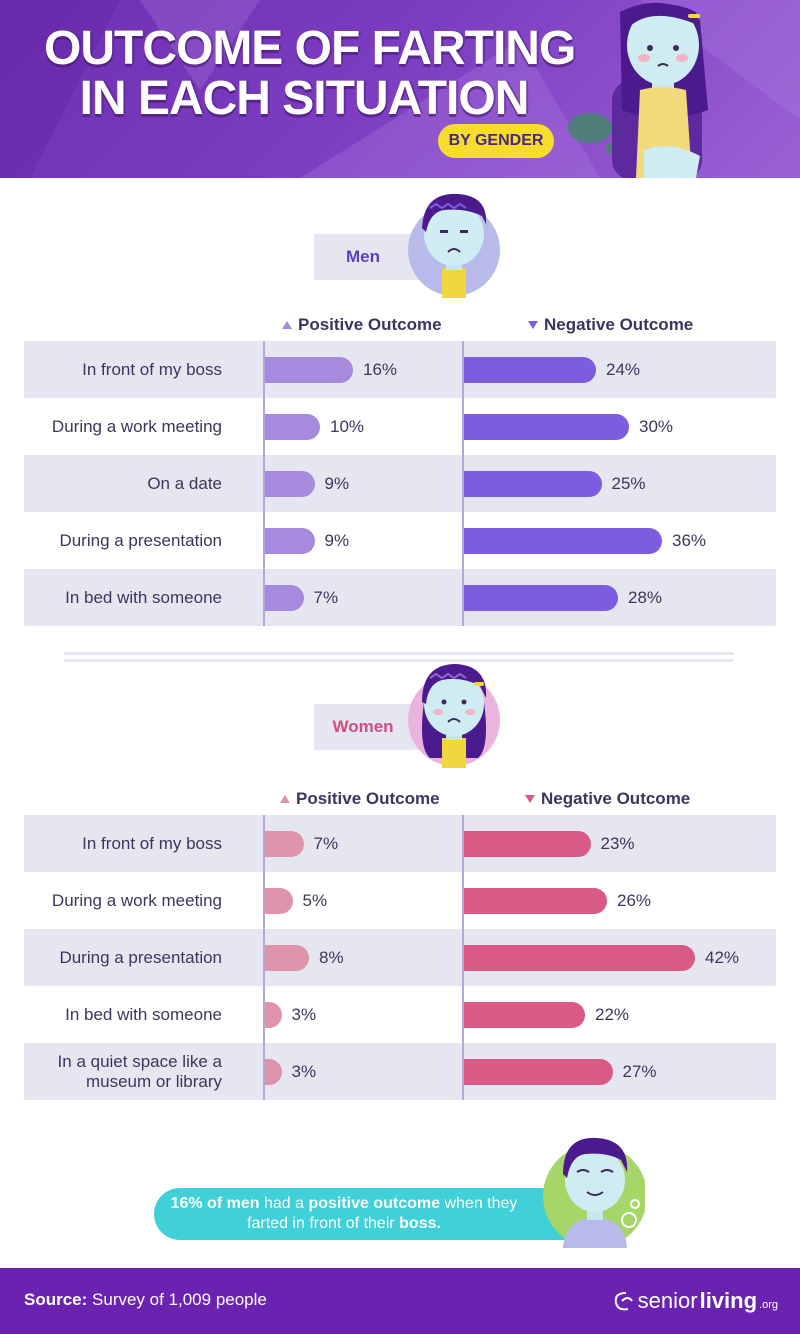 This screenshot has width=800, height=1334. Describe the element at coordinates (399, 657) in the screenshot. I see `section-divider` at that location.